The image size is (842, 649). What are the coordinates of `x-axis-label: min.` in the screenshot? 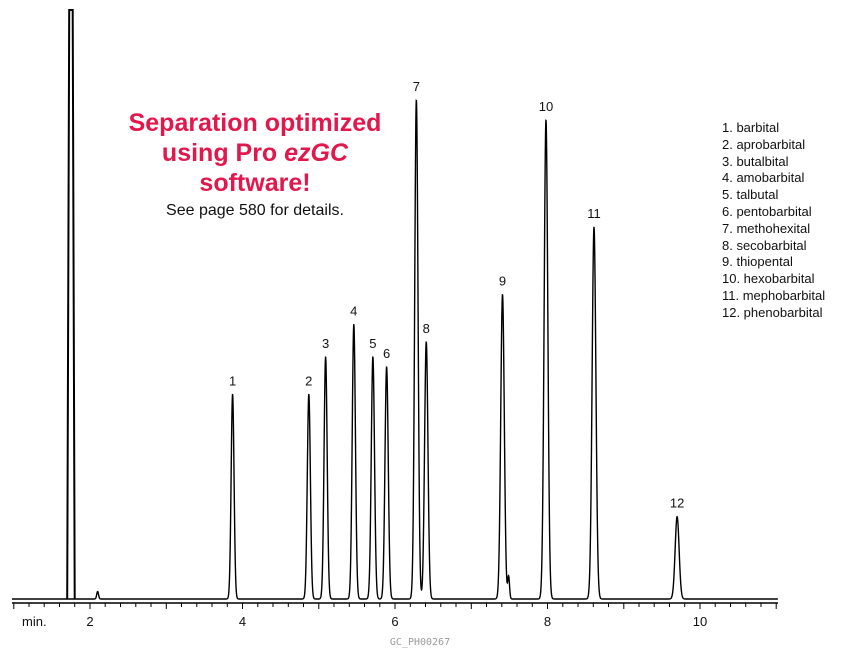 It's located at (34, 621).